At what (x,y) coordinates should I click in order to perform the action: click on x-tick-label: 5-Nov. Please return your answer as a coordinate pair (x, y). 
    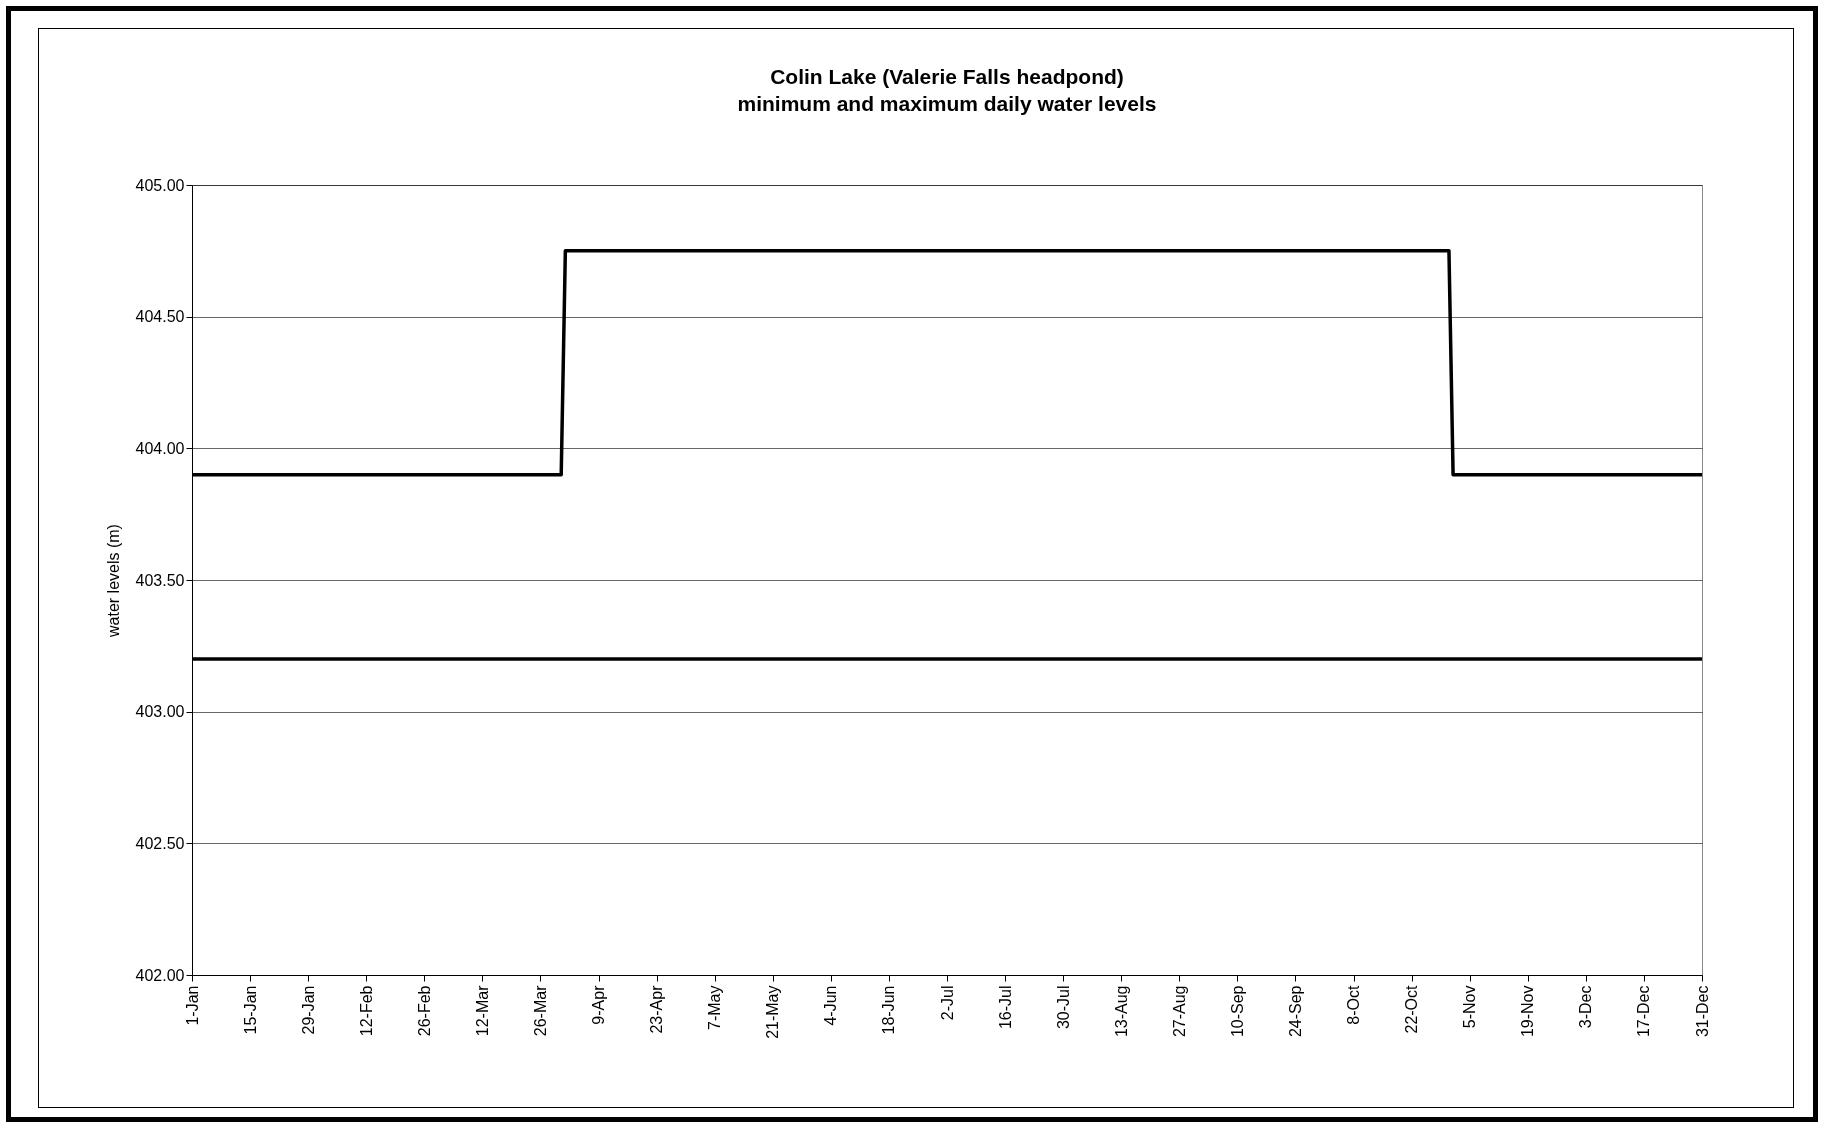
    Looking at the image, I should click on (1470, 1007).